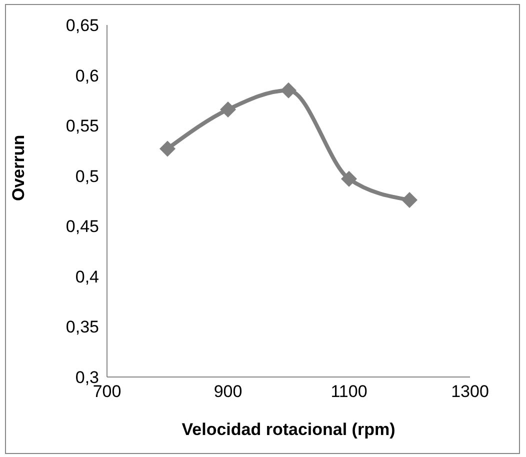 This screenshot has width=526, height=457. Describe the element at coordinates (82, 126) in the screenshot. I see `y-tick-label: 0,55` at that location.